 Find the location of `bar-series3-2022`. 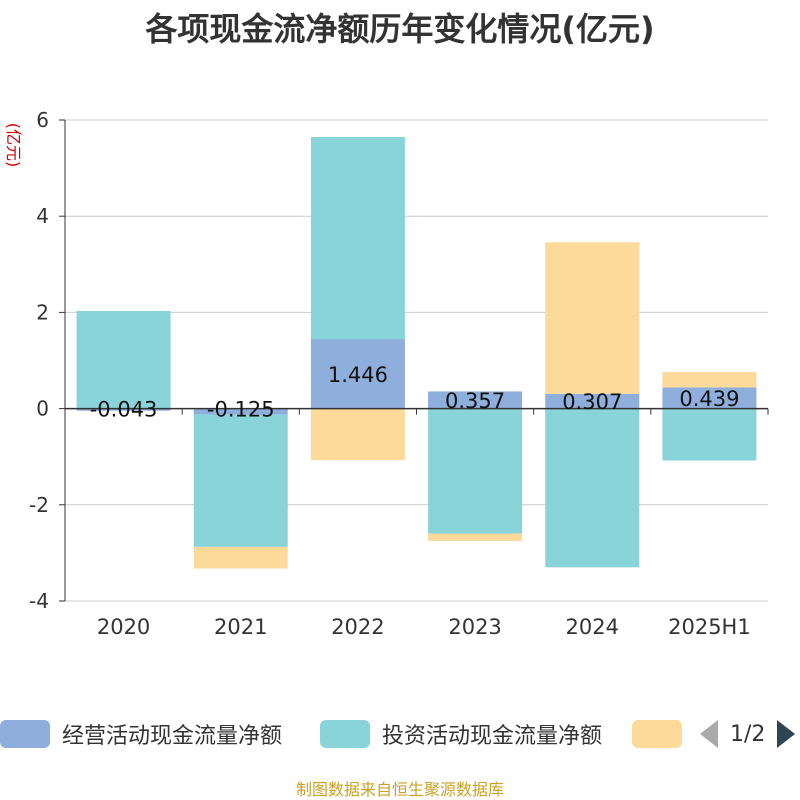

bar-series3-2022 is located at coordinates (357, 434).